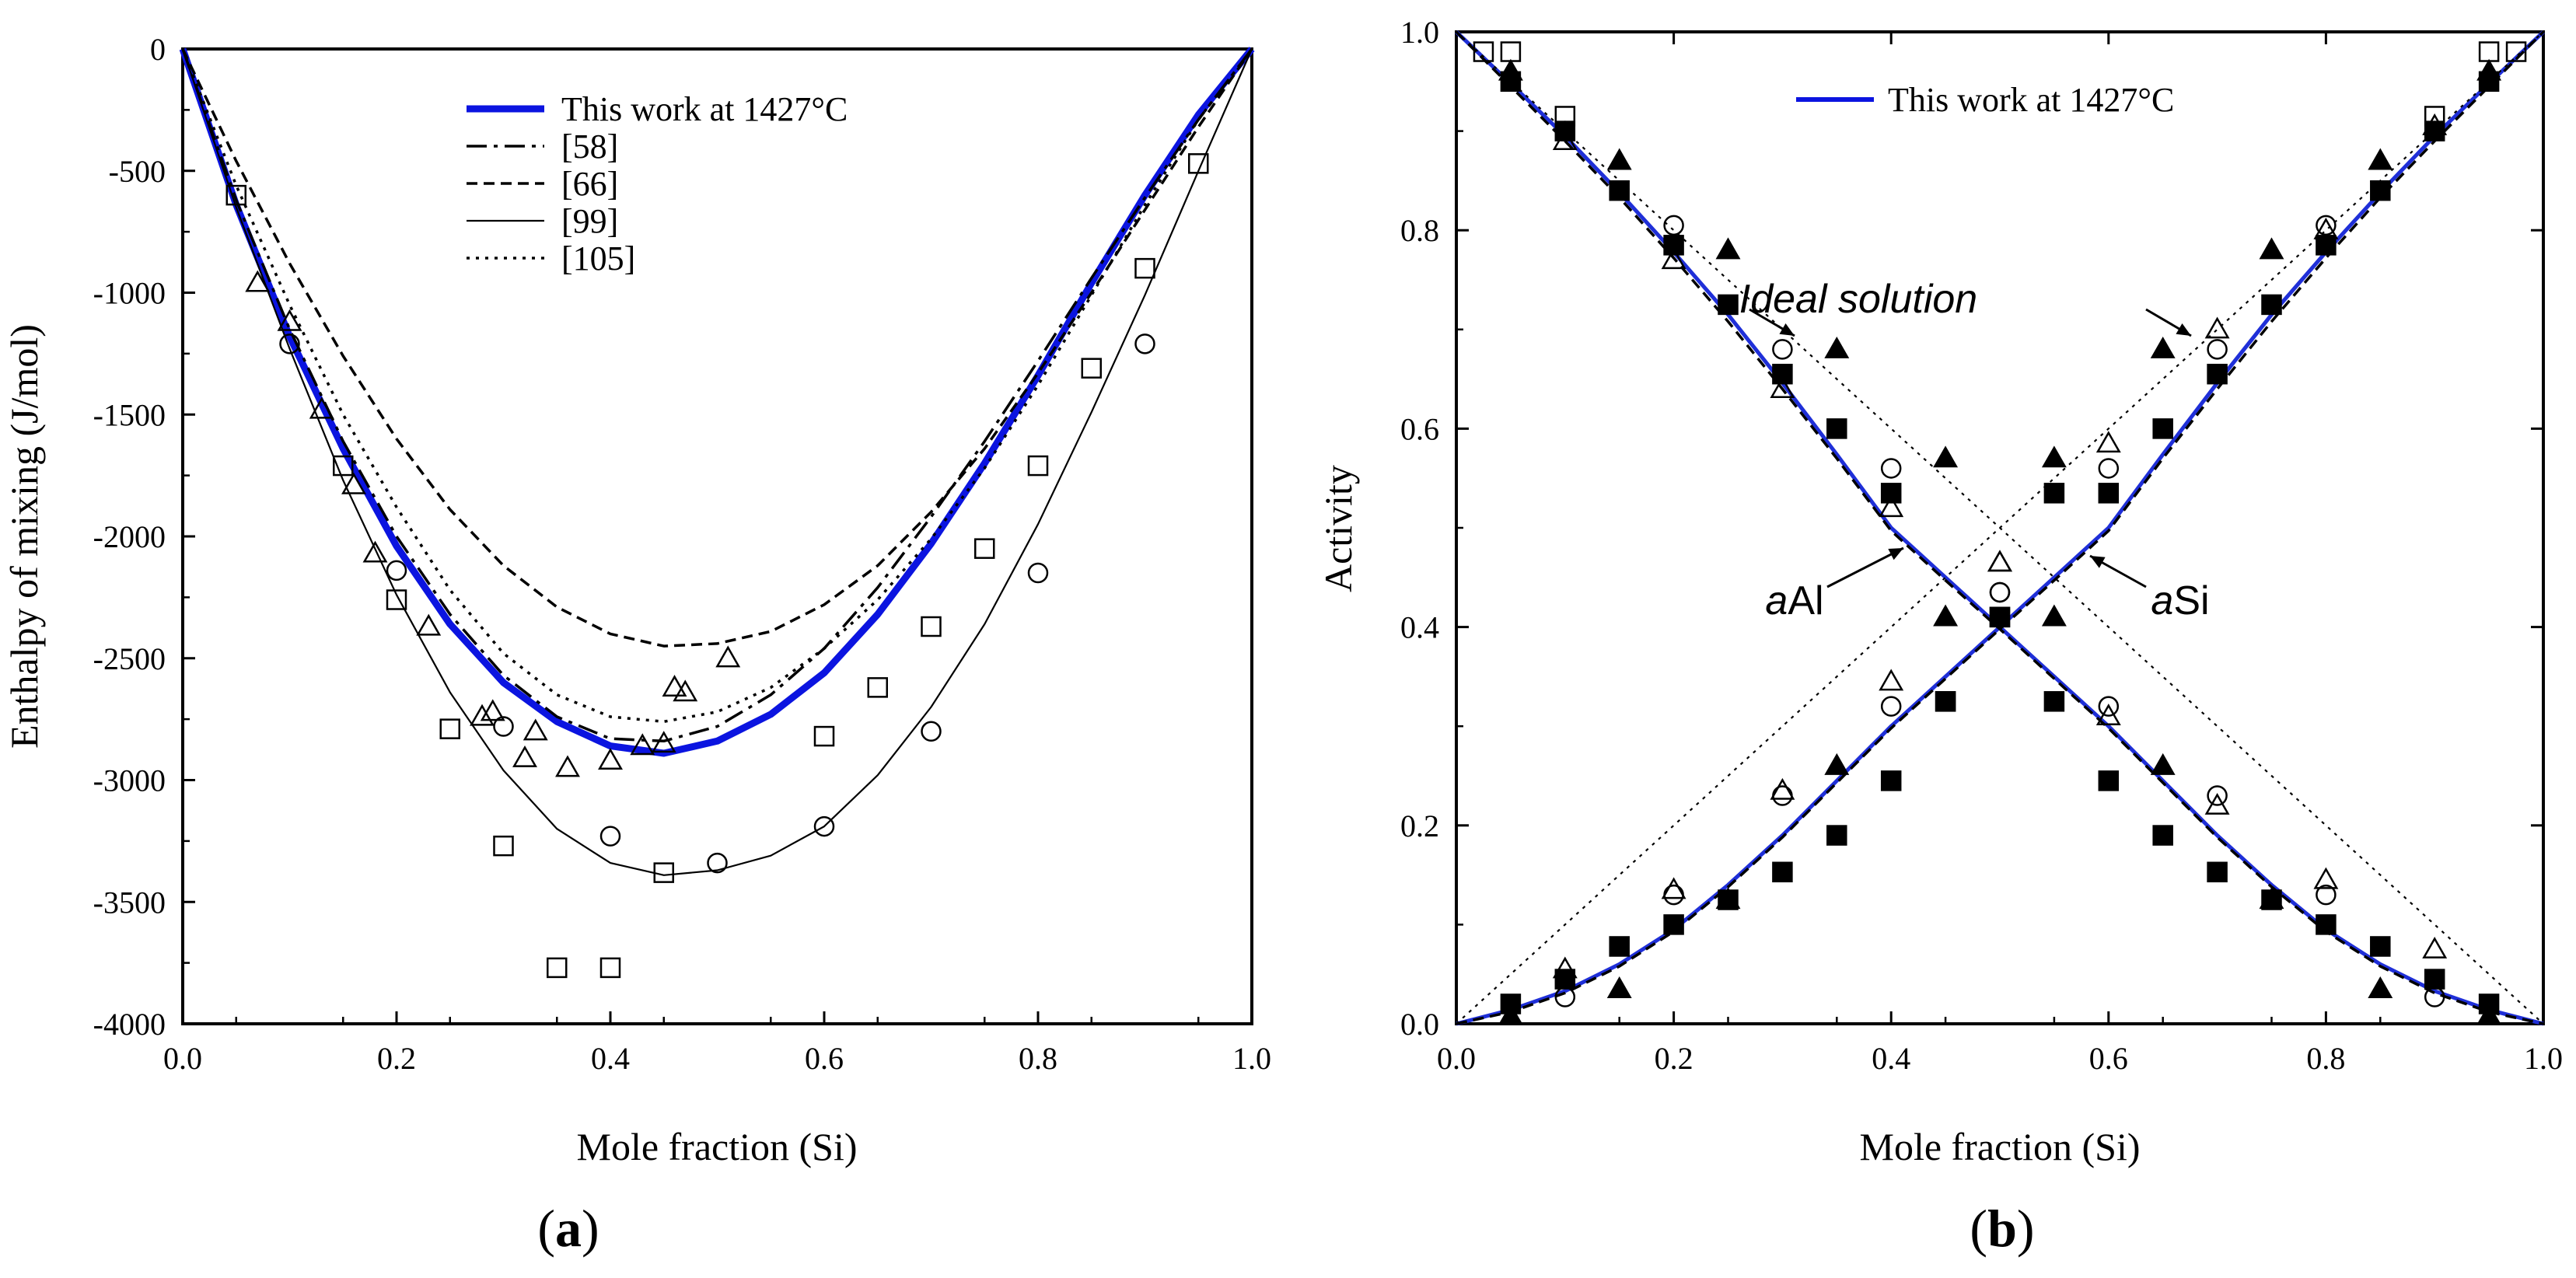  What do you see at coordinates (589, 184) in the screenshot?
I see `legend-label: [66]` at bounding box center [589, 184].